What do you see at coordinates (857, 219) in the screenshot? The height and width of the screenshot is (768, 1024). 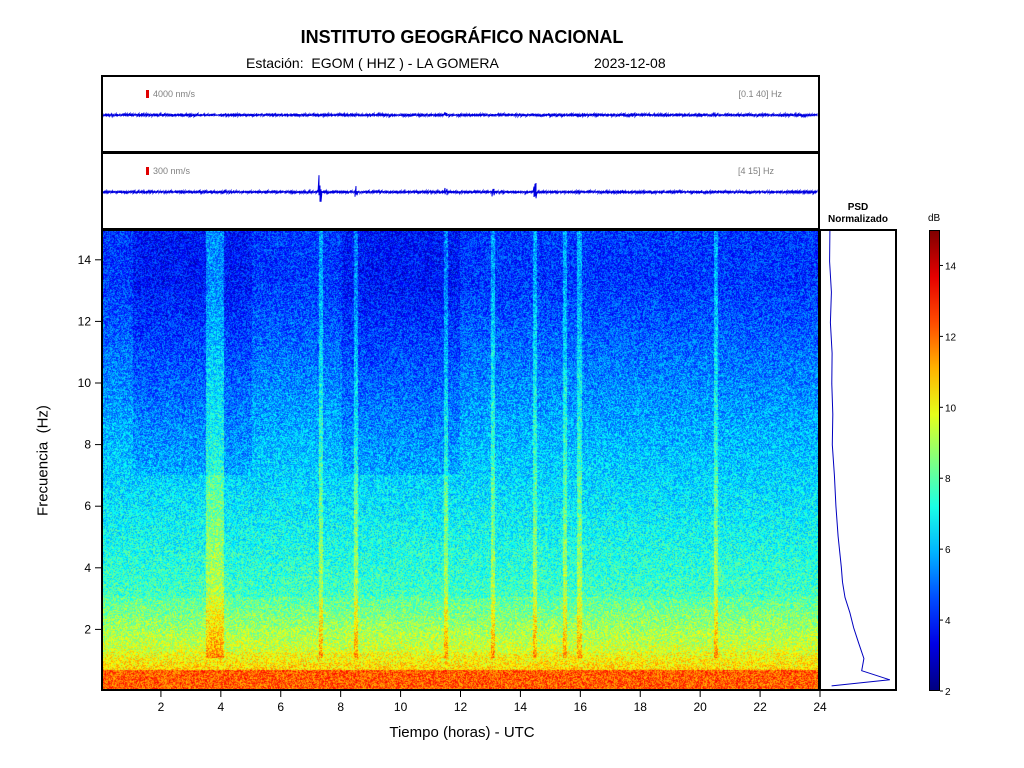 I see `psd-title-line2: Normalizado` at bounding box center [857, 219].